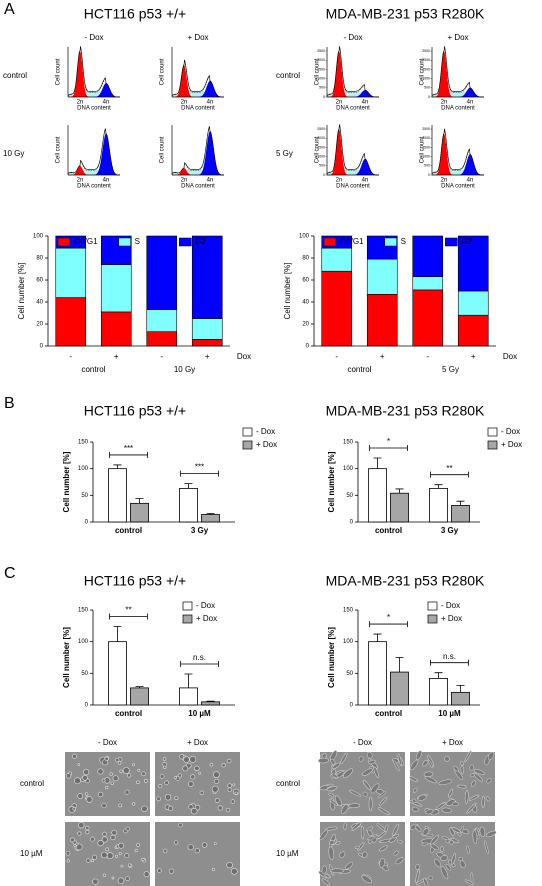 The image size is (542, 886). Describe the element at coordinates (352, 241) in the screenshot. I see `legend-label: G0/G1` at that location.